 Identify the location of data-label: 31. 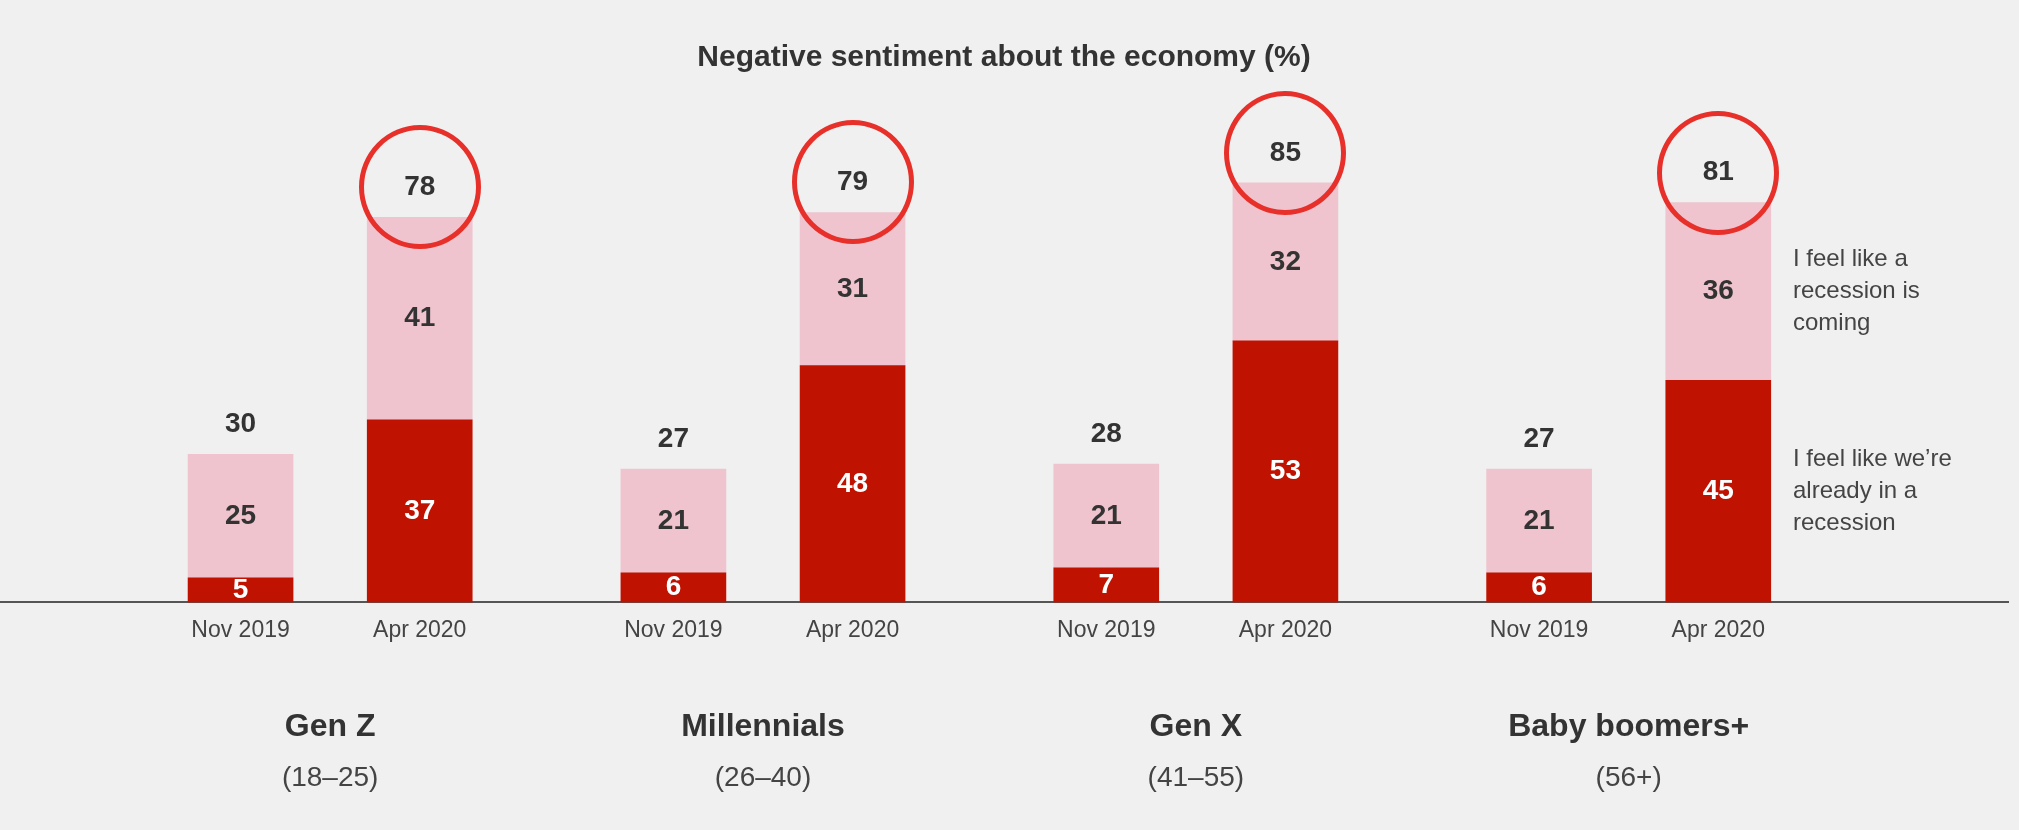
(852, 287).